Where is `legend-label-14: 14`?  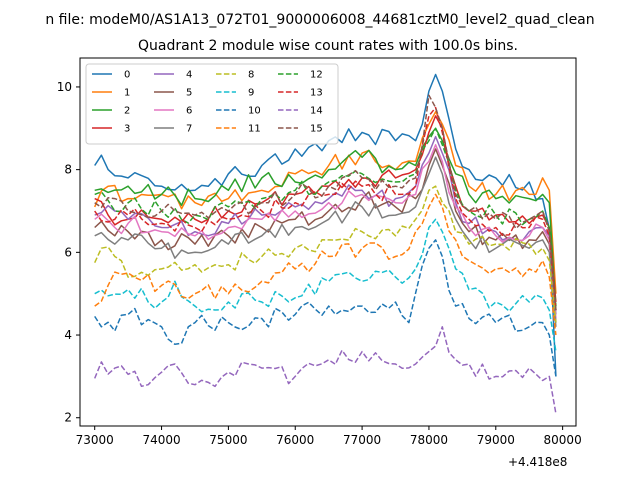 legend-label-14: 14 is located at coordinates (316, 111).